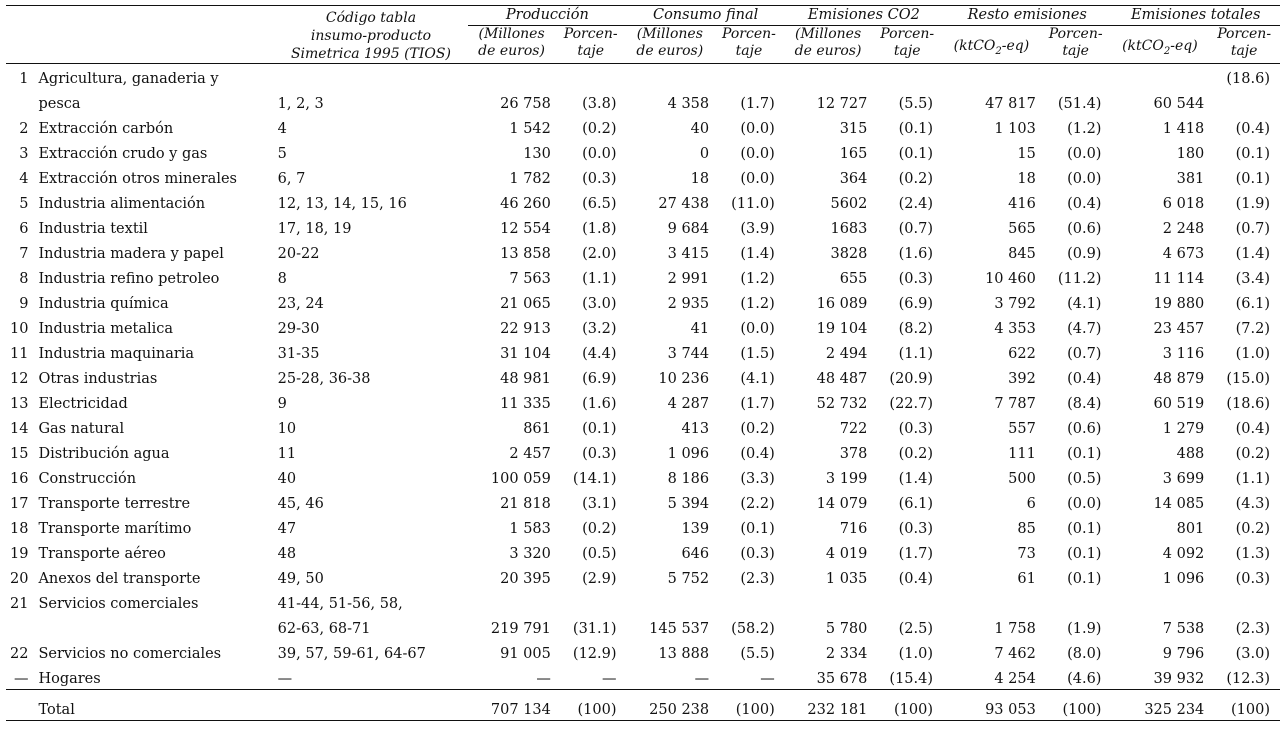 The image size is (1285, 752). I want to click on row-value: (6.9), so click(599, 379).